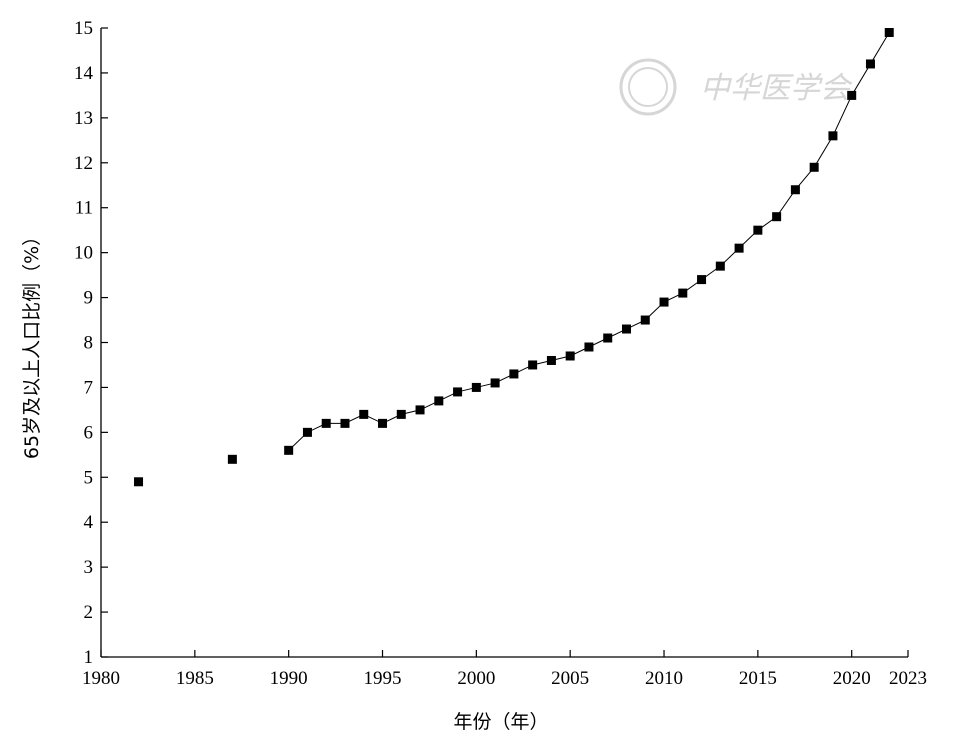 The height and width of the screenshot is (743, 962). What do you see at coordinates (89, 657) in the screenshot?
I see `y-tick-label: 1` at bounding box center [89, 657].